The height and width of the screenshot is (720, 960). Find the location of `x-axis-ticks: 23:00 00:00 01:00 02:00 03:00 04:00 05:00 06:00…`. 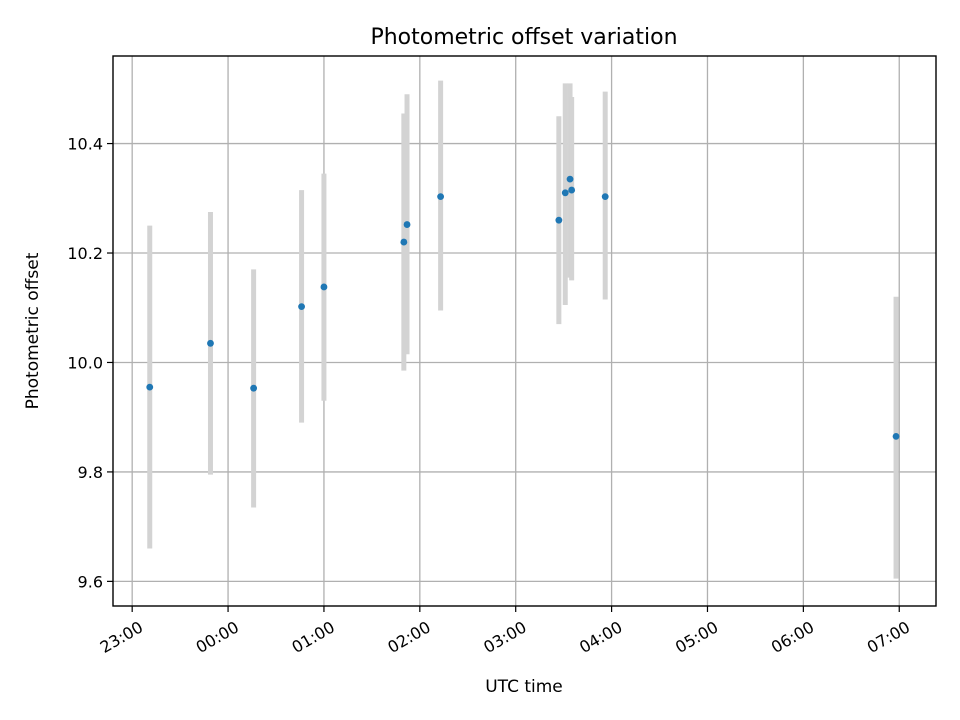

x-axis-ticks: 23:00 00:00 01:00 02:00 03:00 04:00 05:00 06:00… is located at coordinates (505, 631).